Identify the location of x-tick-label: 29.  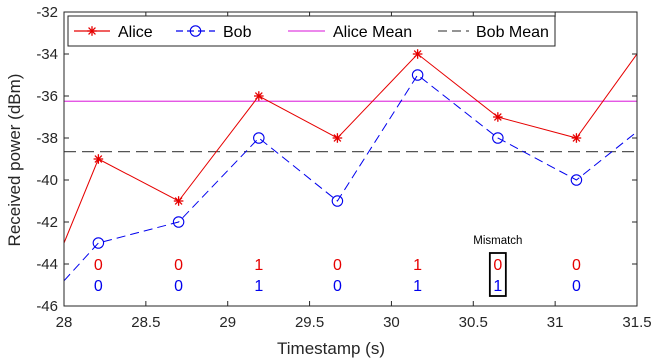
(227, 322).